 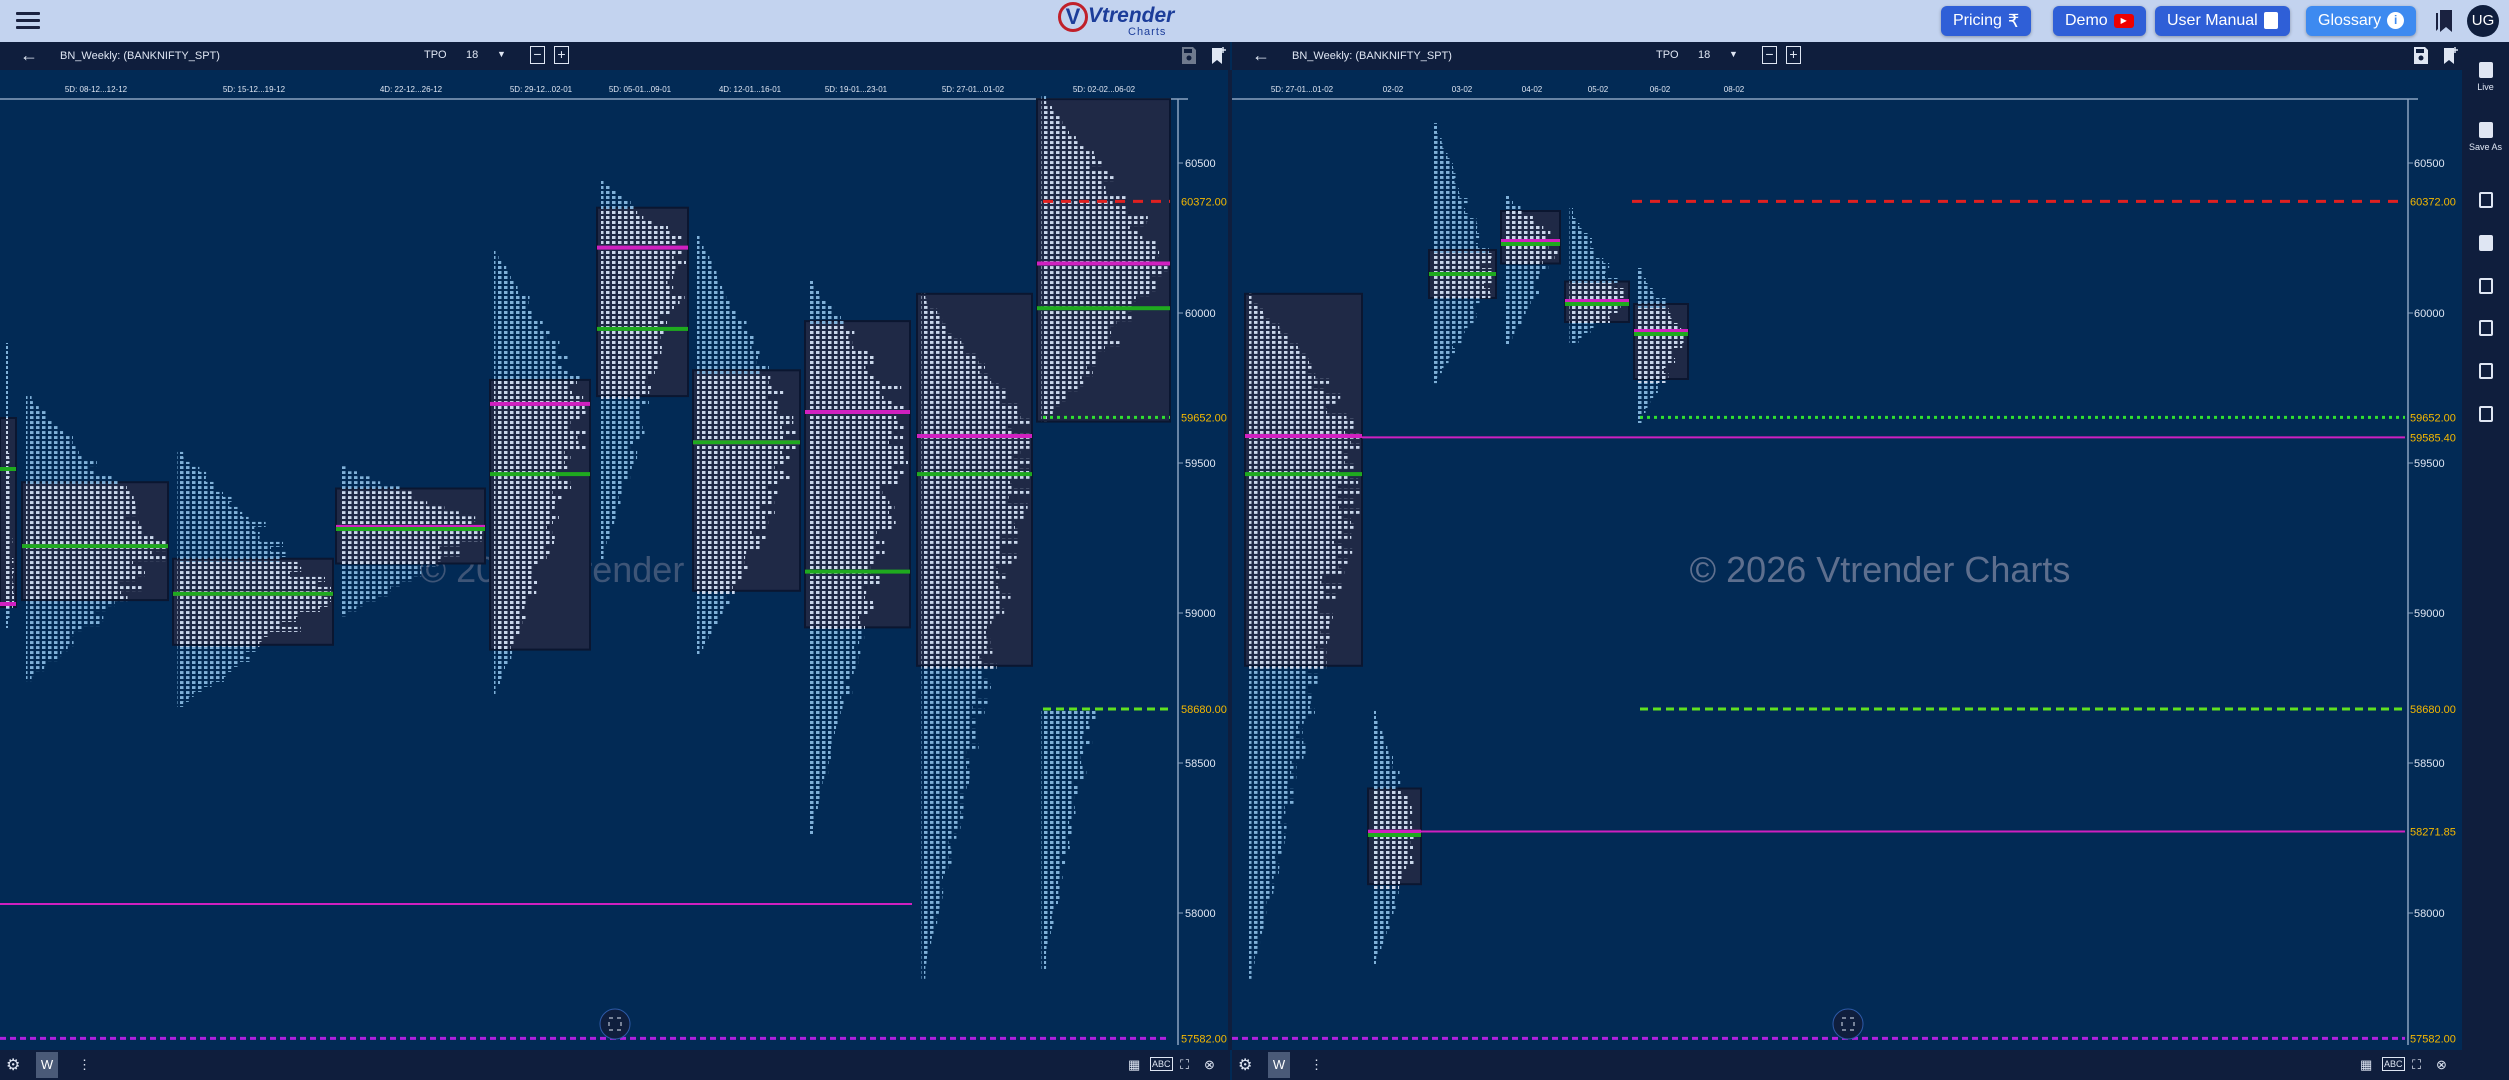 I want to click on bookmarks-icon, so click(x=2444, y=21).